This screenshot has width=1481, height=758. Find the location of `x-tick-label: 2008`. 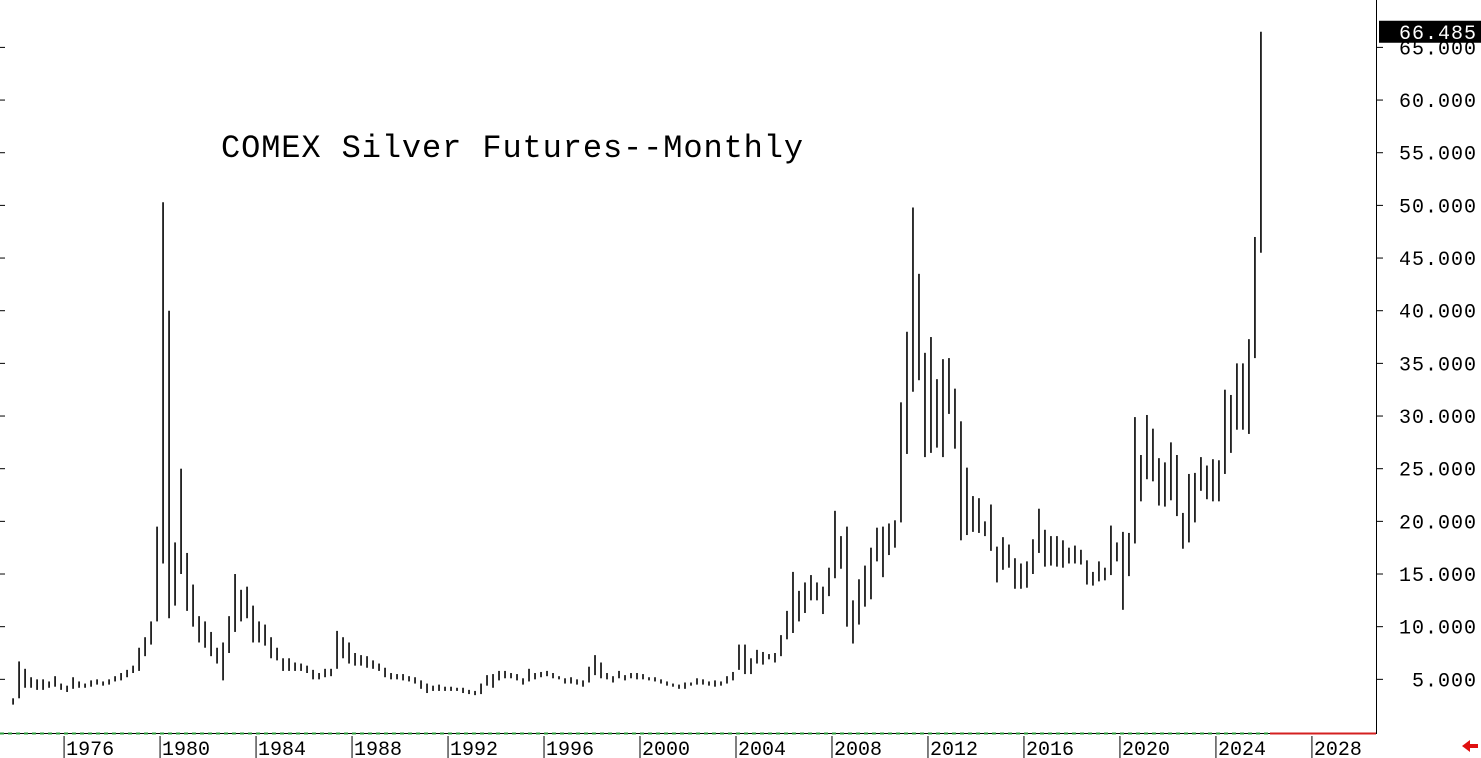

x-tick-label: 2008 is located at coordinates (858, 748).